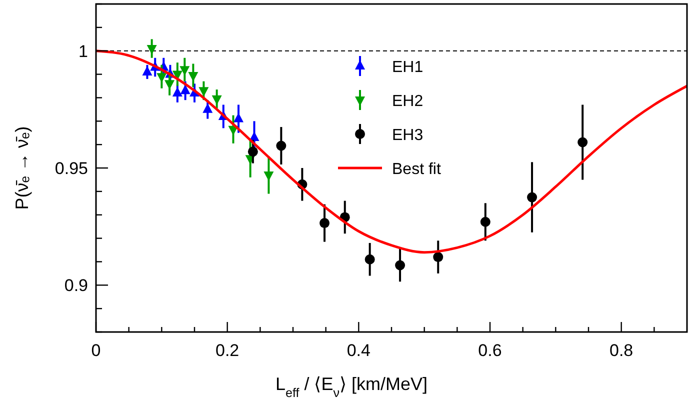 The height and width of the screenshot is (398, 693). I want to click on y-axis-title: P(ν̄ₑ → ν̄ₑ), so click(22, 168).